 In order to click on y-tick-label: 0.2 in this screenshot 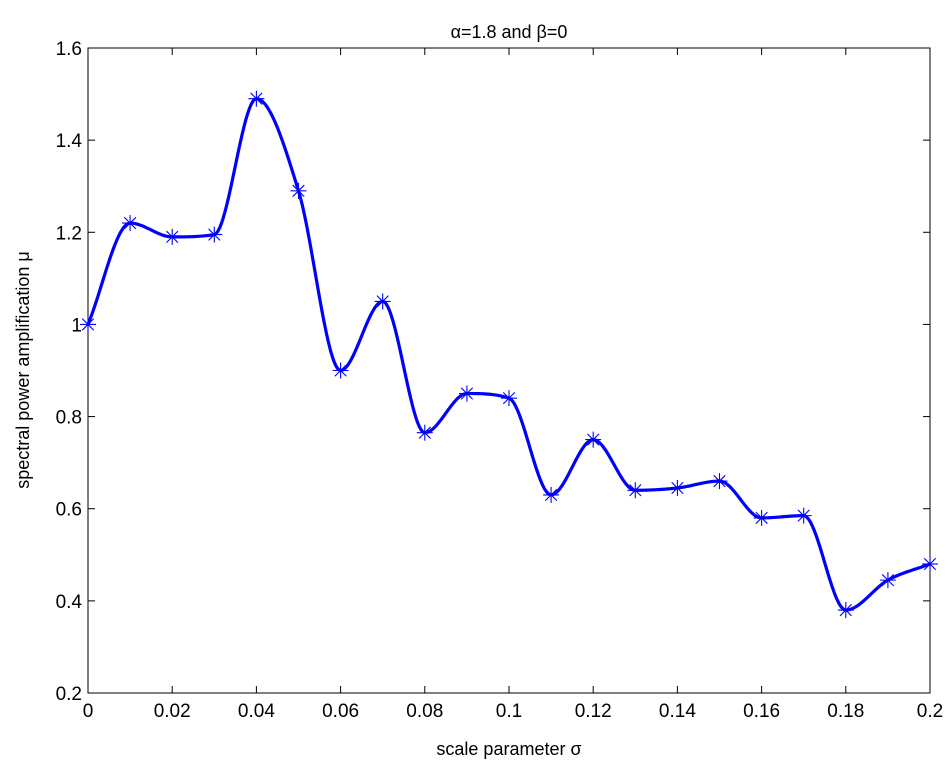, I will do `click(69, 694)`.